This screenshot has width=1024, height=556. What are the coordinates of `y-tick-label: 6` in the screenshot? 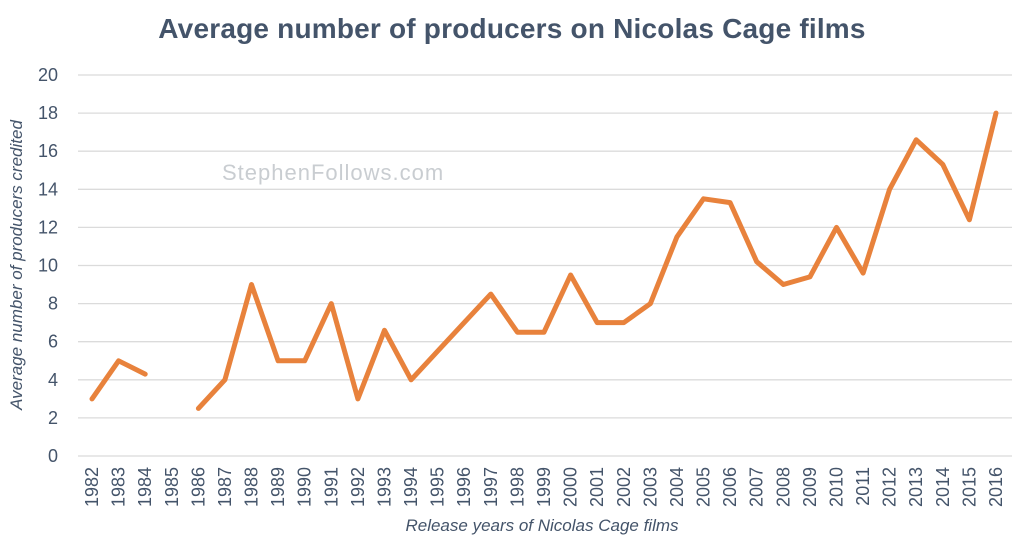 It's located at (53, 342).